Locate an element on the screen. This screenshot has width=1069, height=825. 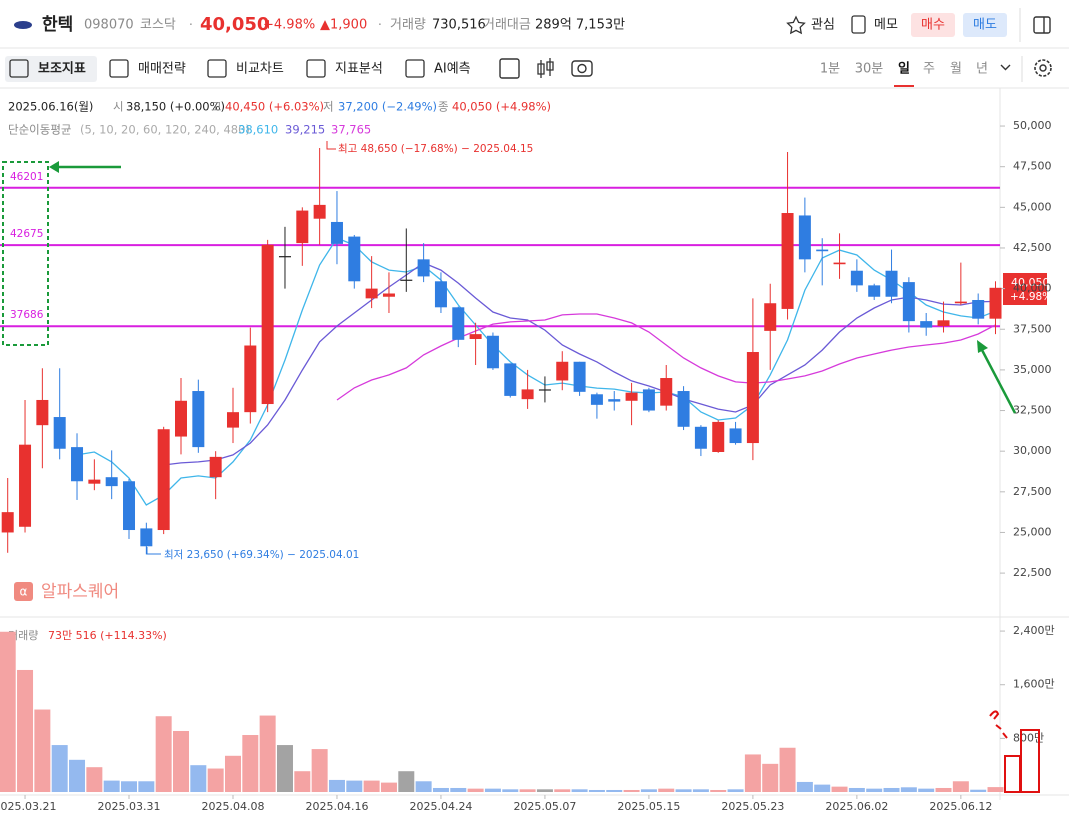
info-low: 37,200 (−2.49%) is located at coordinates (387, 107).